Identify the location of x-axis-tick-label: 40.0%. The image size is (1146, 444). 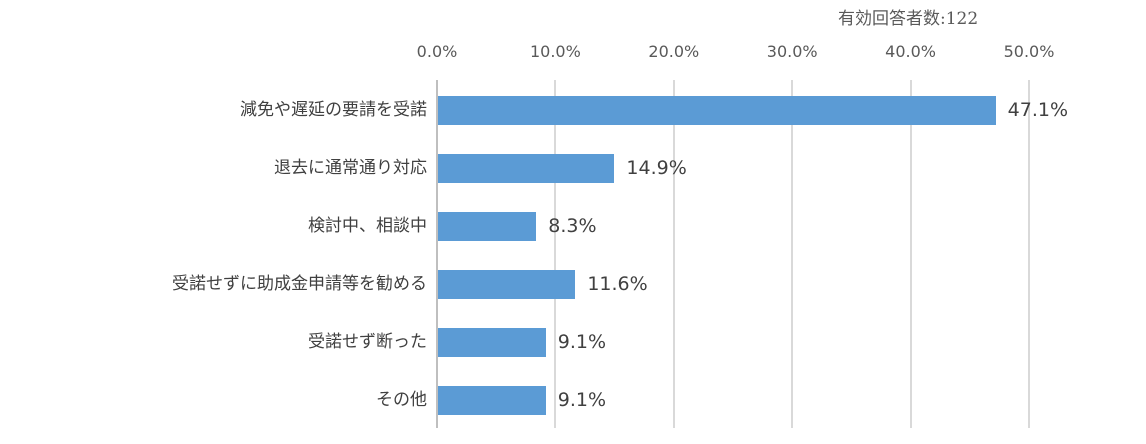
(911, 51).